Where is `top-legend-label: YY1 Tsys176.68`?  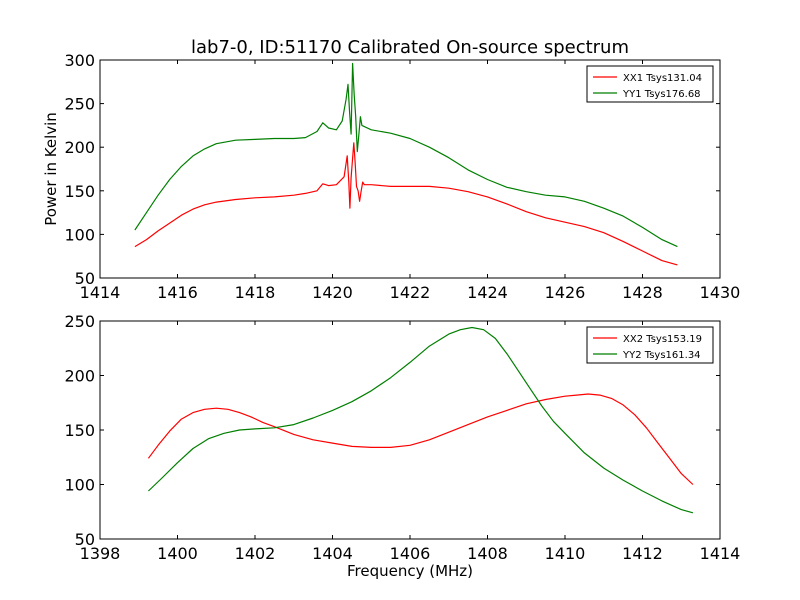 top-legend-label: YY1 Tsys176.68 is located at coordinates (661, 94).